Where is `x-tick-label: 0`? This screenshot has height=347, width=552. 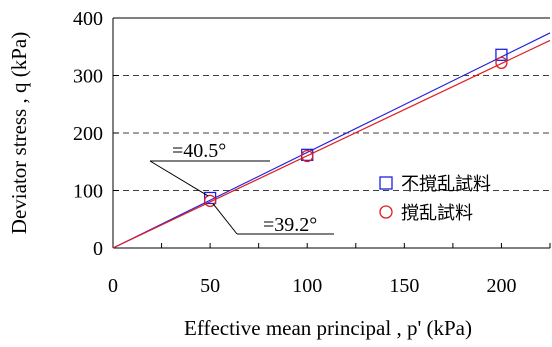 x-tick-label: 0 is located at coordinates (113, 286).